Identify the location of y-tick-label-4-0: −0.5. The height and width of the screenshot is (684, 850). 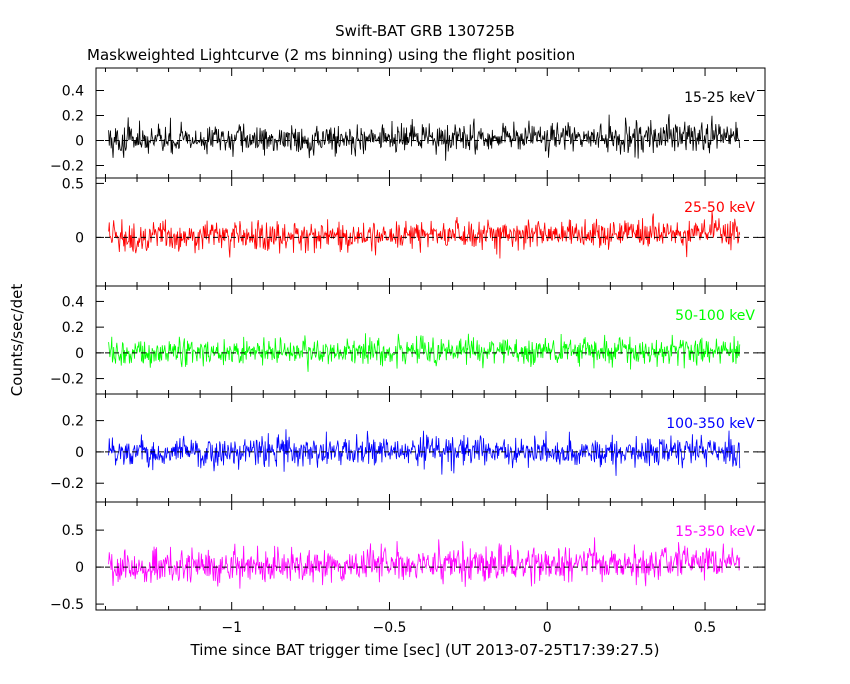
(67, 605).